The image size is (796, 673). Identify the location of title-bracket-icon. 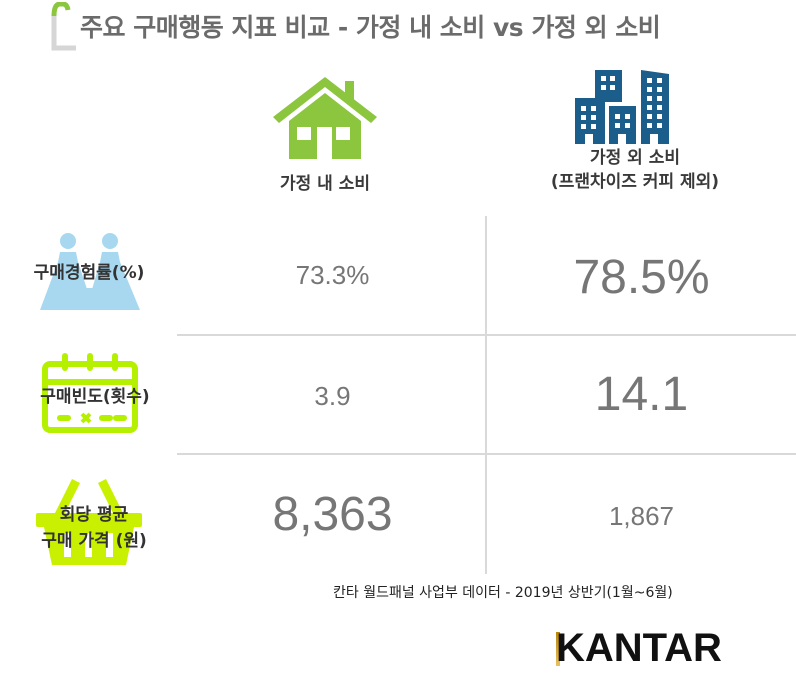
(63, 26).